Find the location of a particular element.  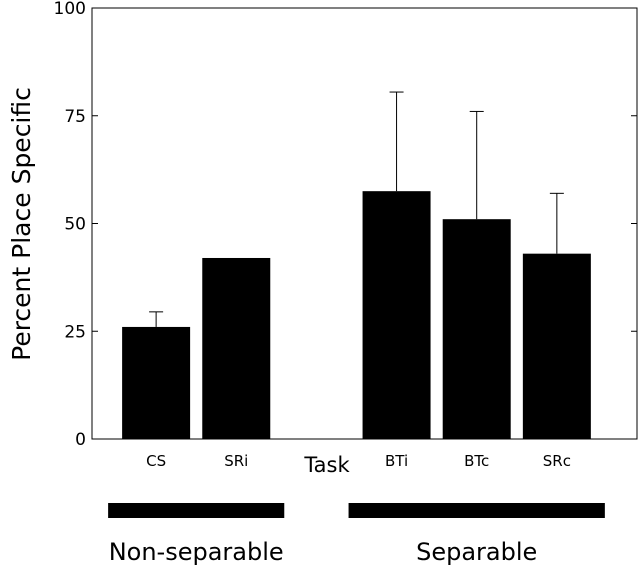

y-tick-label: 25 is located at coordinates (75, 332).